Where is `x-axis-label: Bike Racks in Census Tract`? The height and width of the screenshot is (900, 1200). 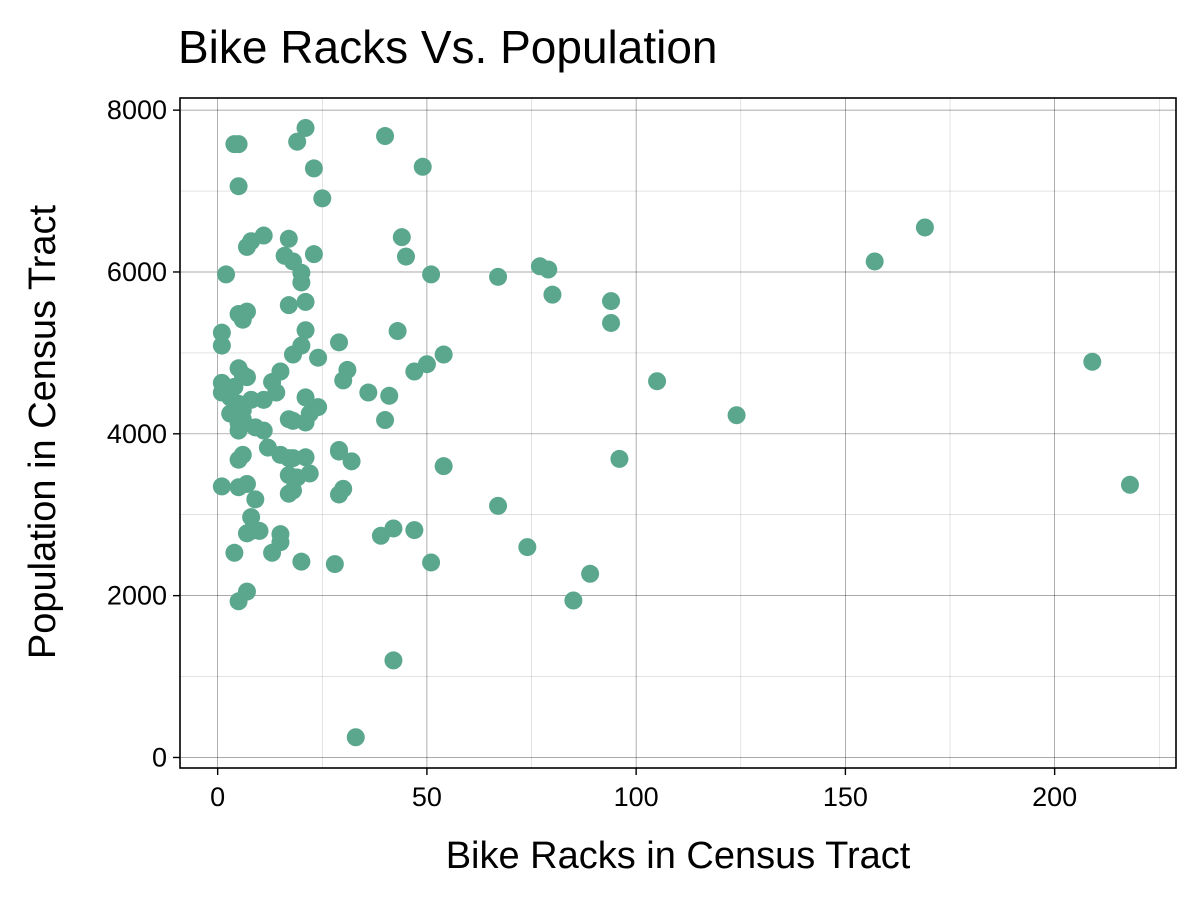
x-axis-label: Bike Racks in Census Tract is located at coordinates (678, 856).